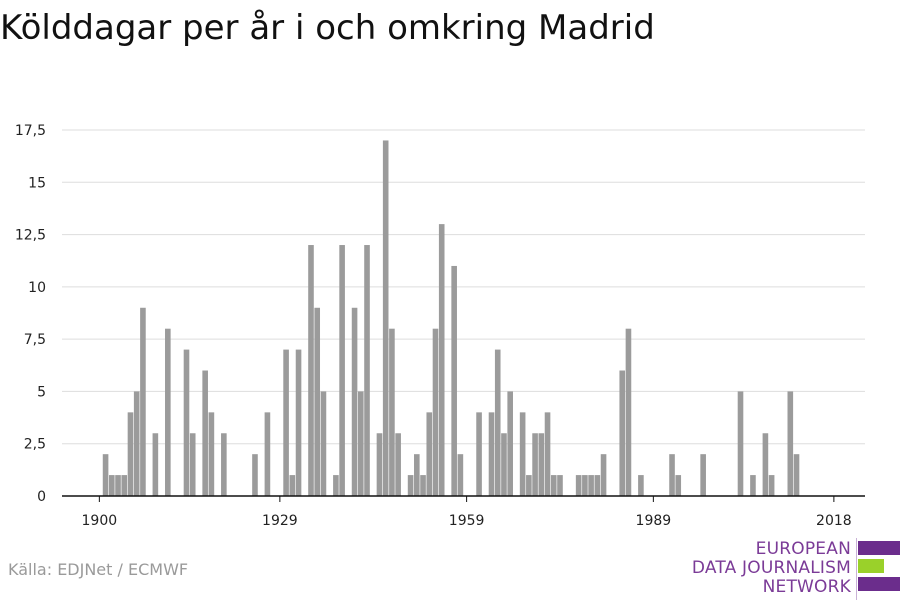 The height and width of the screenshot is (600, 900). I want to click on x-tick-label: 1959, so click(467, 521).